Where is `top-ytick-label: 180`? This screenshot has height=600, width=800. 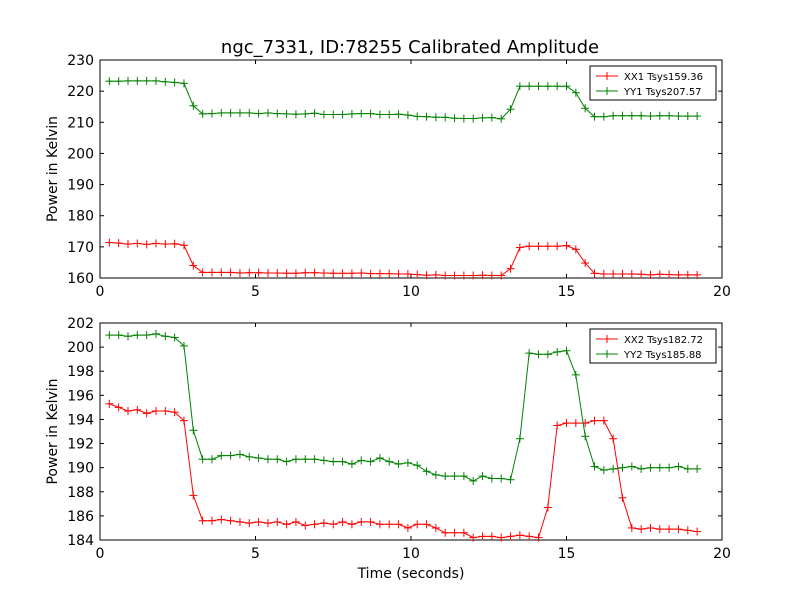
top-ytick-label: 180 is located at coordinates (80, 217).